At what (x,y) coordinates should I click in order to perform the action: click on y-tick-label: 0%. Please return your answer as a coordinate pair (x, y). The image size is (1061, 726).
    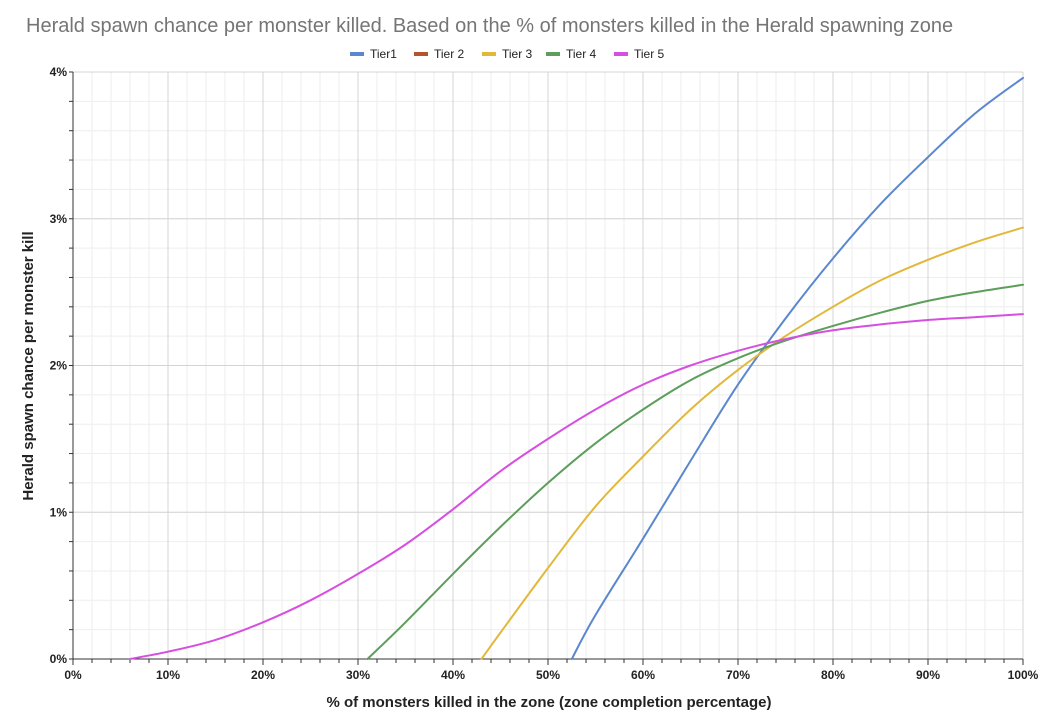
    Looking at the image, I should click on (59, 659).